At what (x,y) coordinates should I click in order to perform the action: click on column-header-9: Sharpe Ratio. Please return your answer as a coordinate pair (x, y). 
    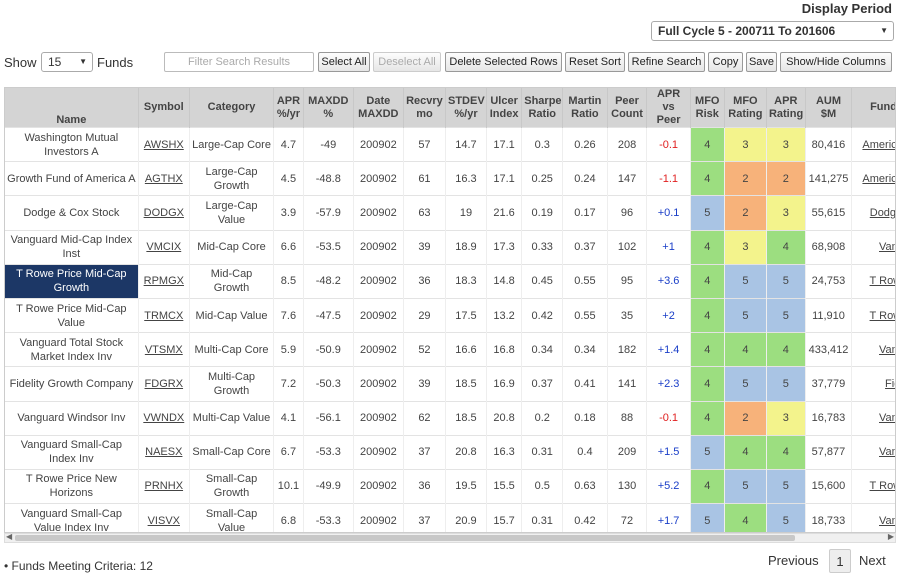
    Looking at the image, I should click on (542, 108).